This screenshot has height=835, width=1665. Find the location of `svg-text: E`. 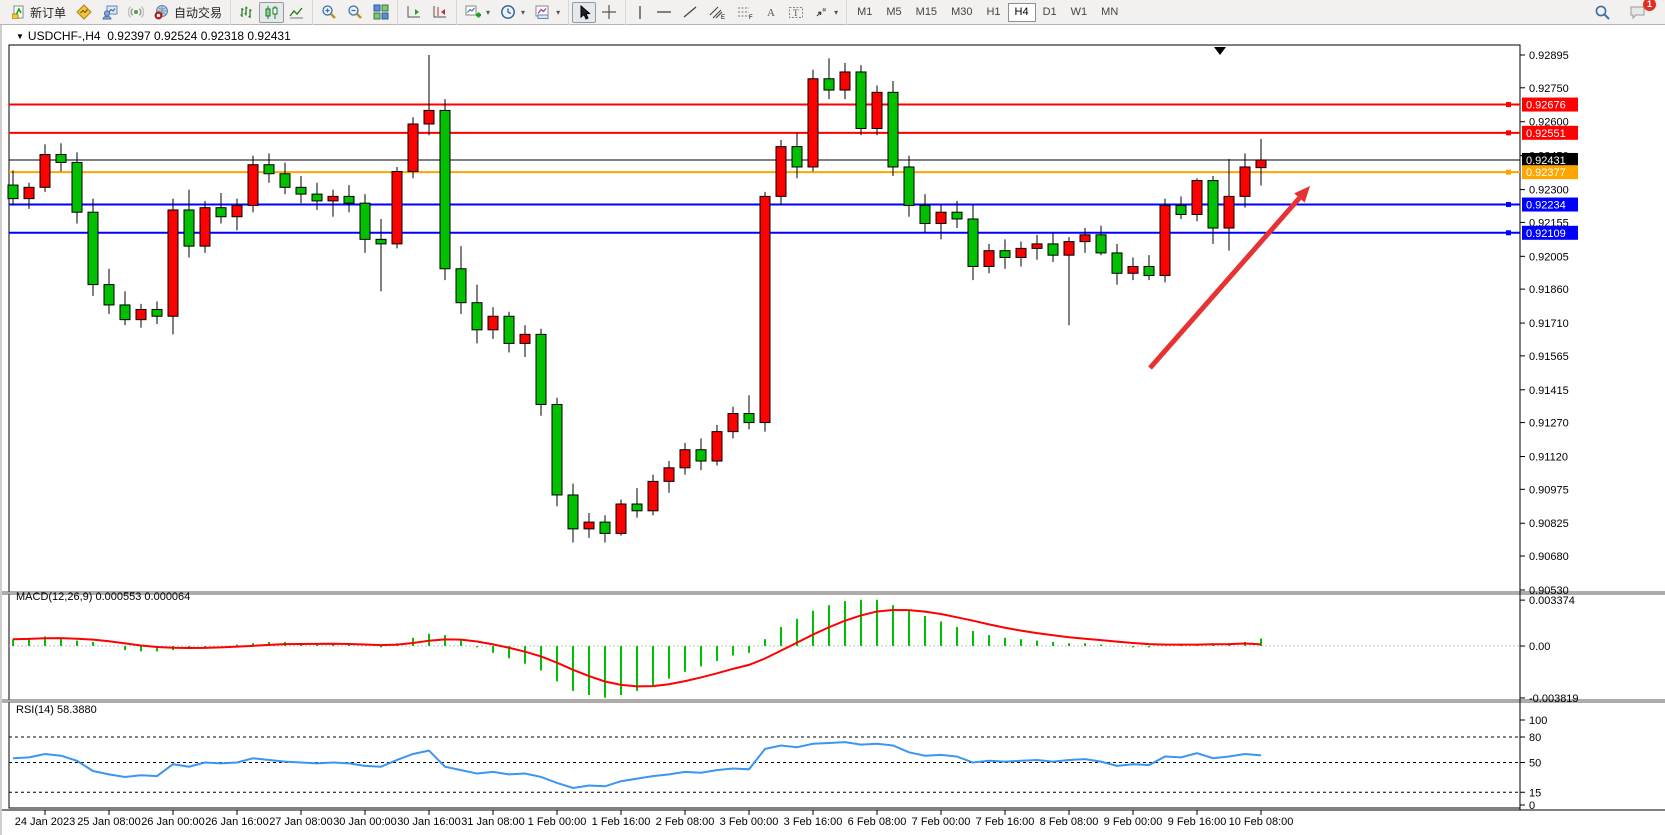

svg-text: E is located at coordinates (723, 17).